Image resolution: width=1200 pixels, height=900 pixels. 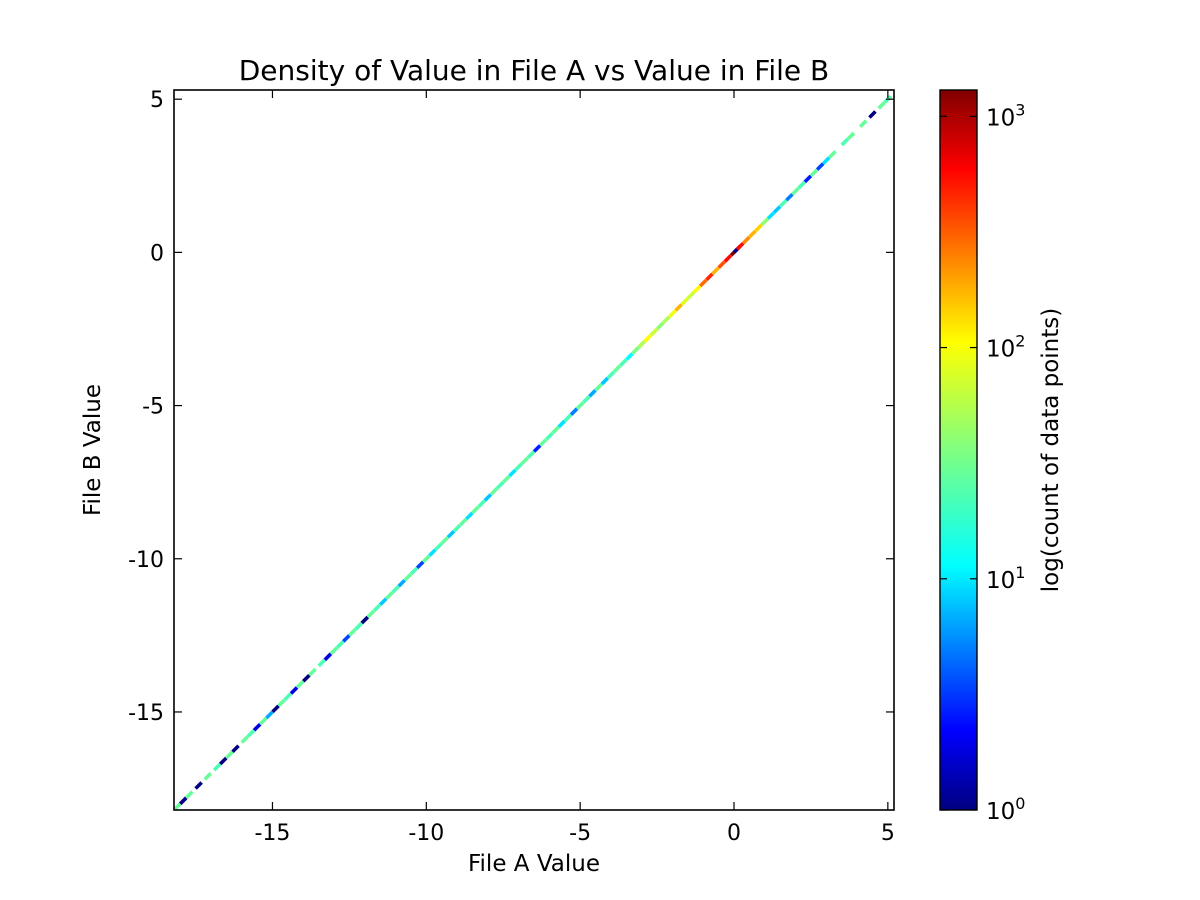 I want to click on y-tick-label: -5, so click(x=153, y=407).